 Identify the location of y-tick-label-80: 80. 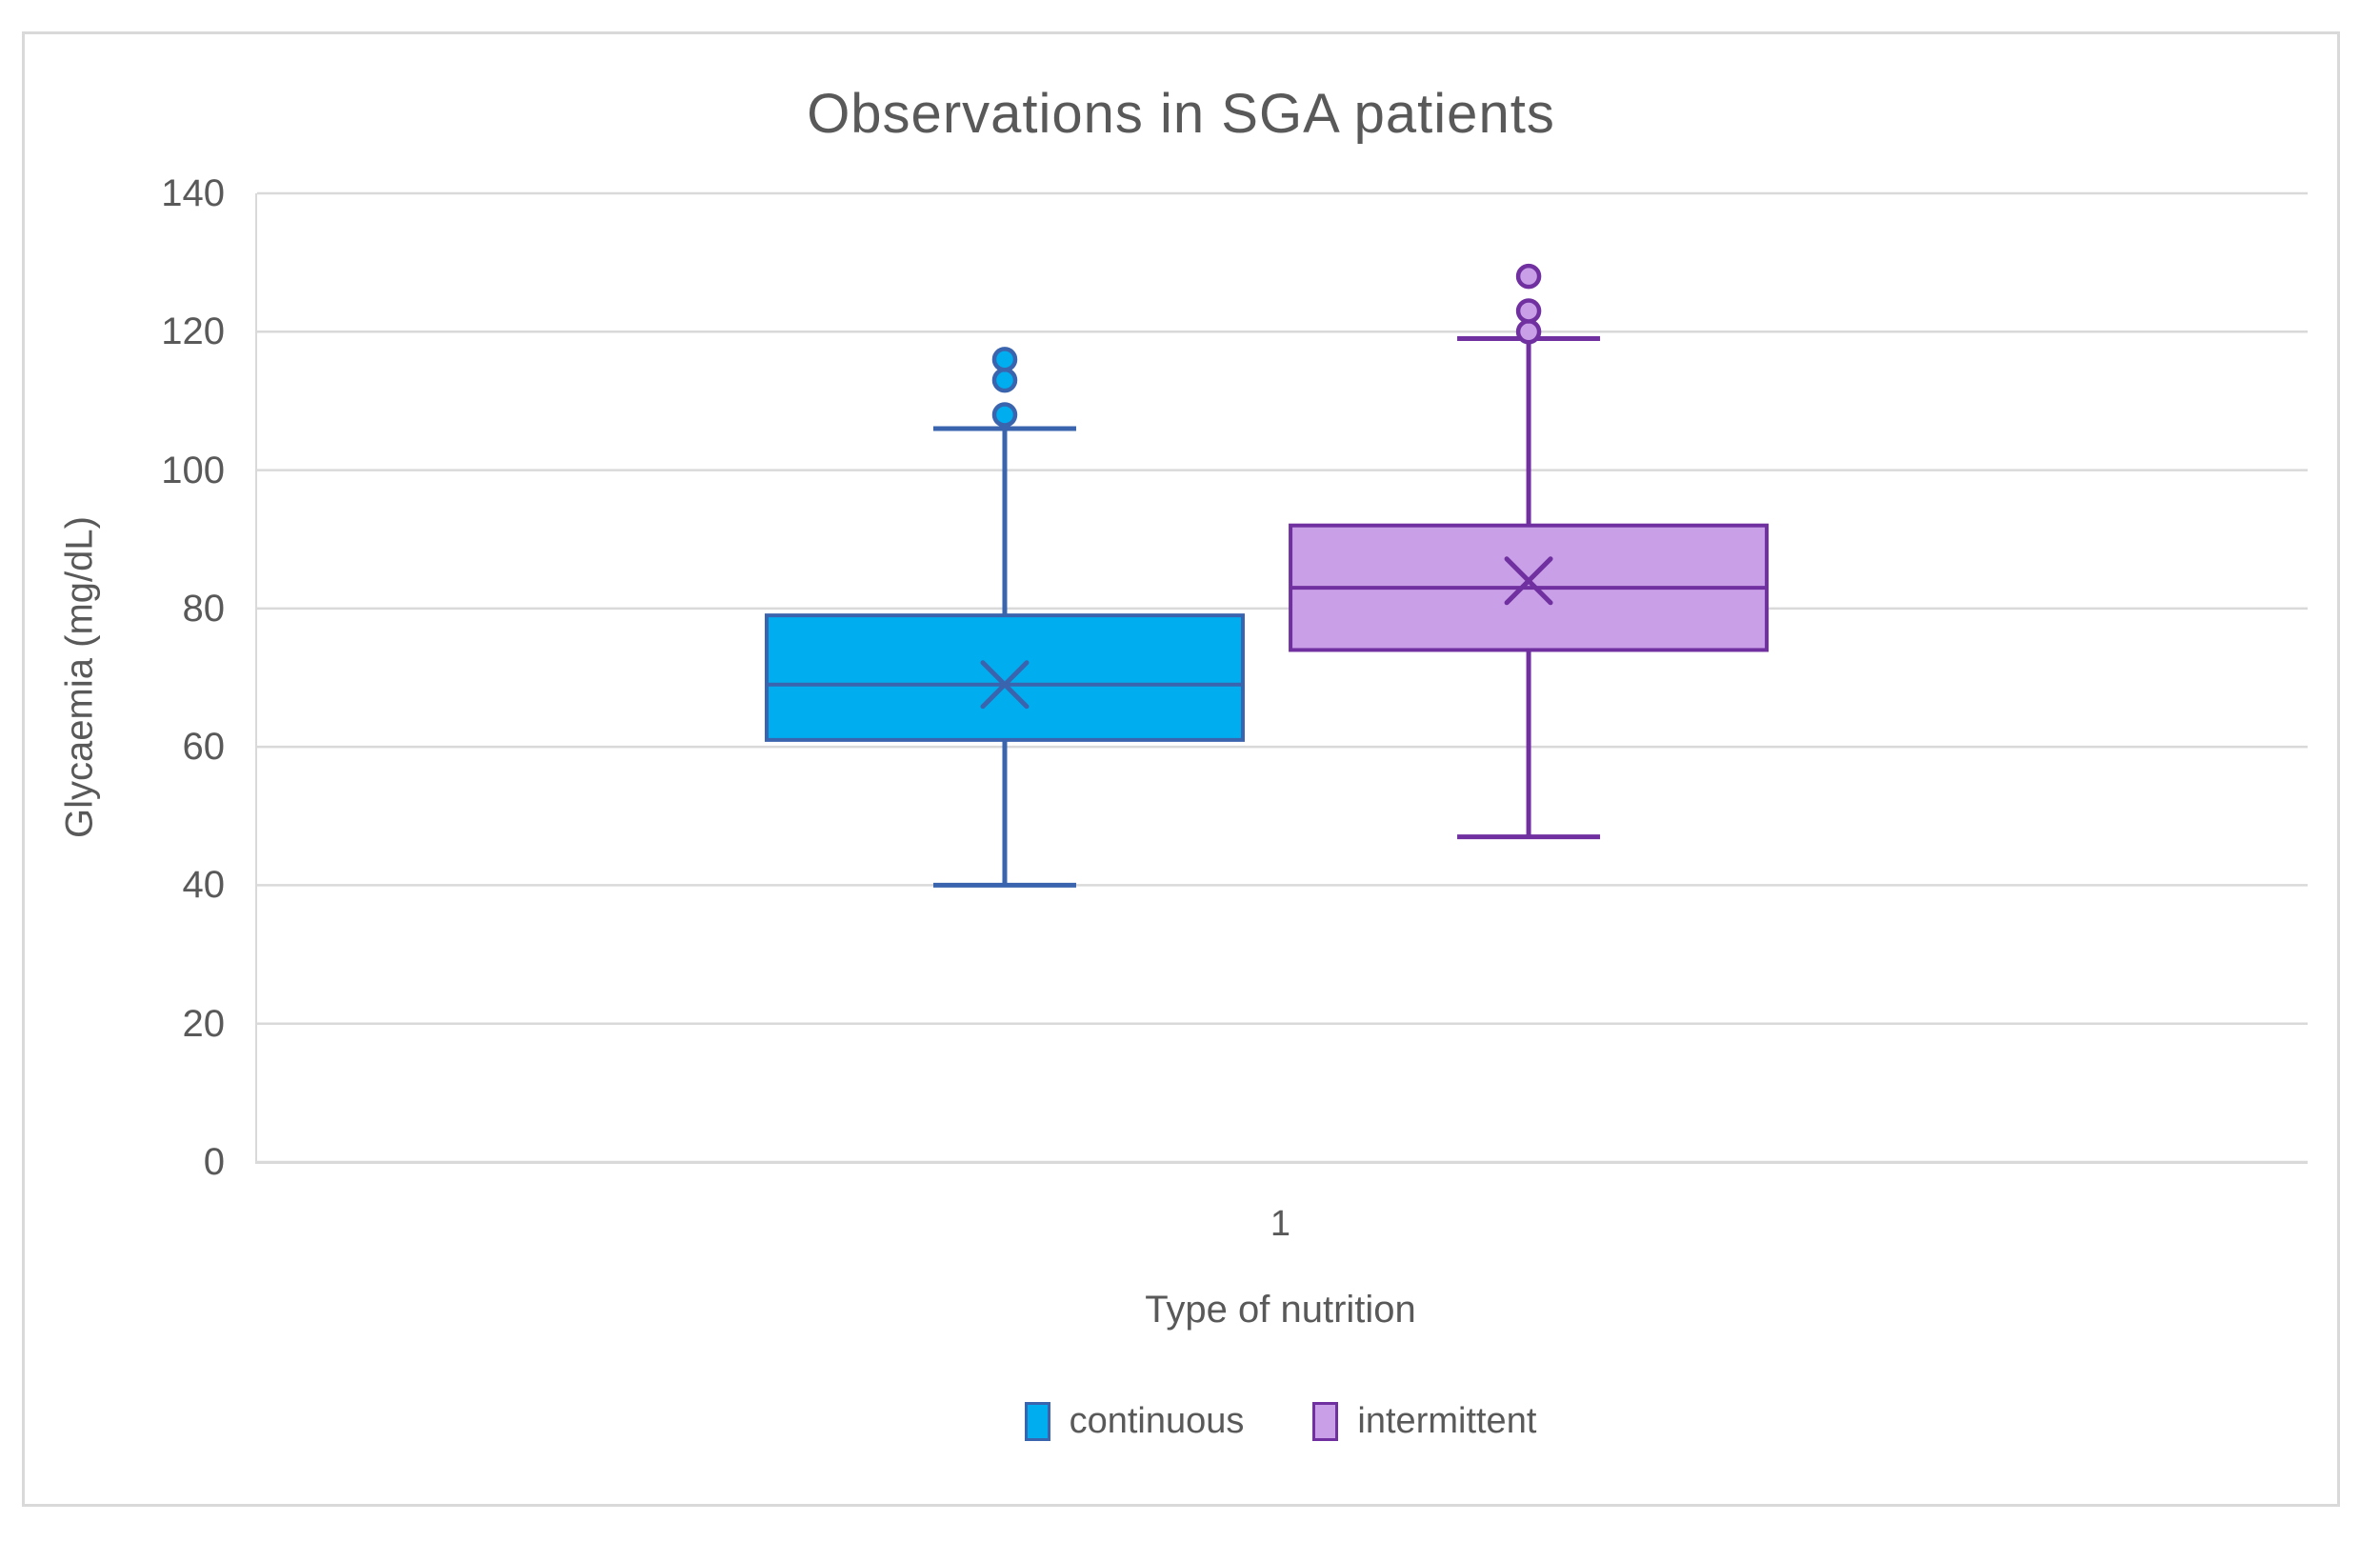
(204, 608).